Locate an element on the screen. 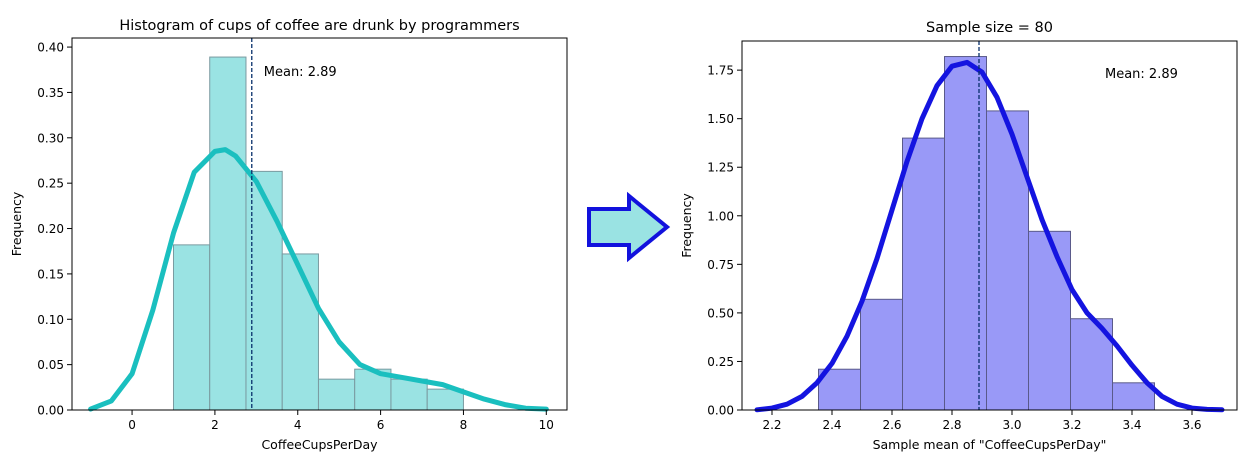 This screenshot has height=462, width=1249. x-tick-label: 6 is located at coordinates (381, 425).